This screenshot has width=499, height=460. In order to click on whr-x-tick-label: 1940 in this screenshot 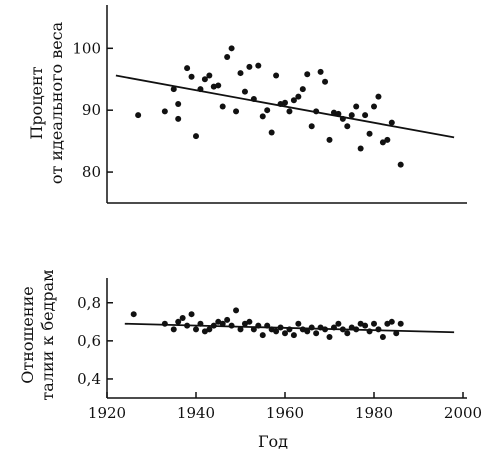, I will do `click(196, 413)`.